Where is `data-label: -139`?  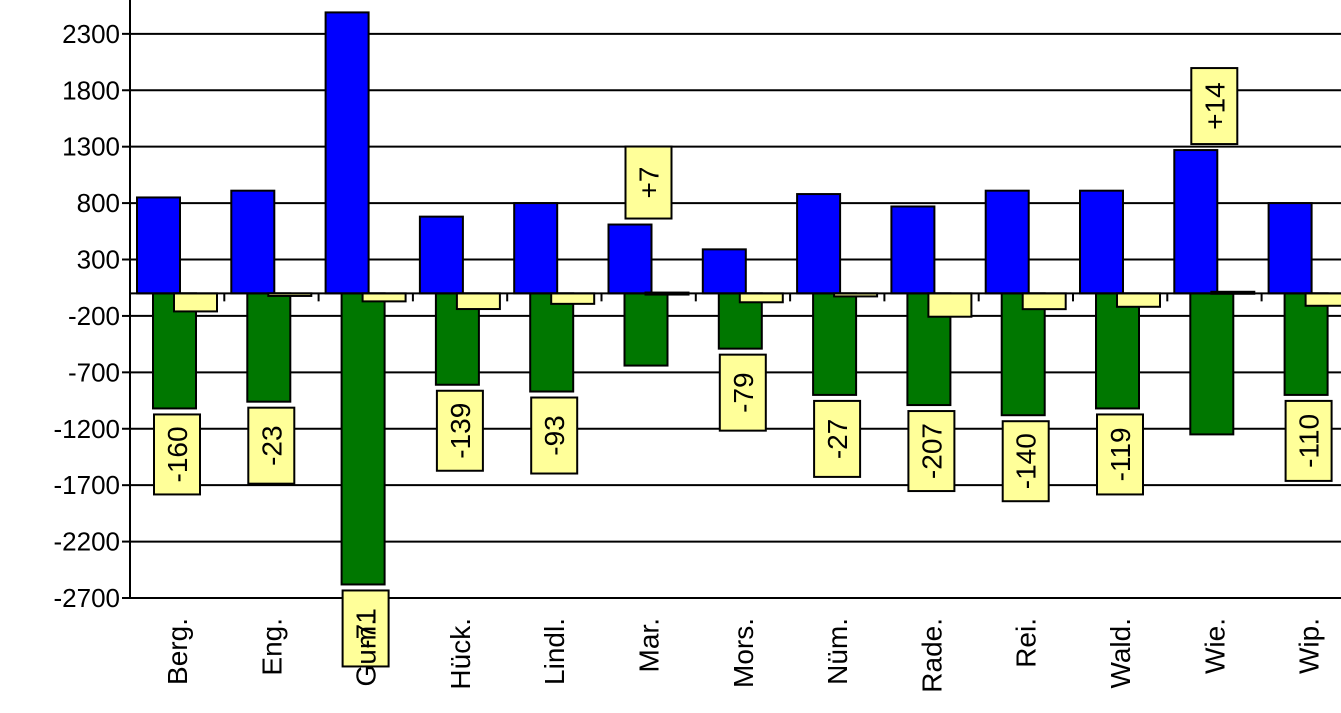
data-label: -139 is located at coordinates (460, 431).